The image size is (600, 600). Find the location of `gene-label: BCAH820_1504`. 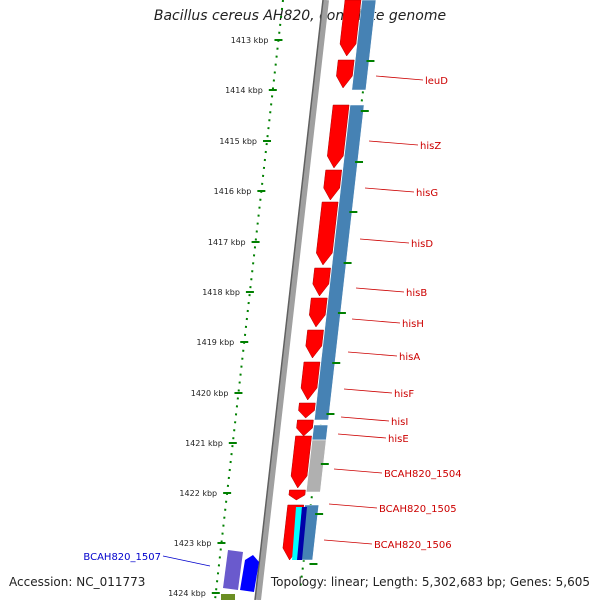

gene-label: BCAH820_1504 is located at coordinates (423, 474).